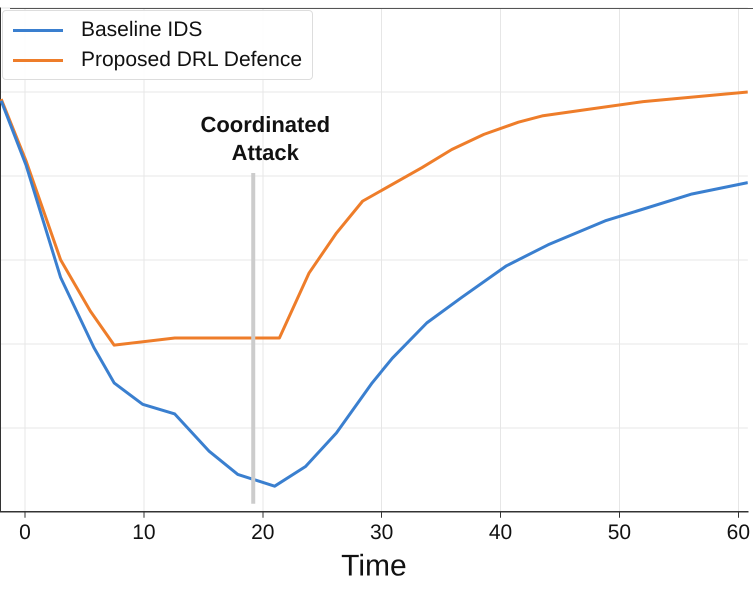 The height and width of the screenshot is (589, 753). I want to click on x-tick-label: 50, so click(620, 532).